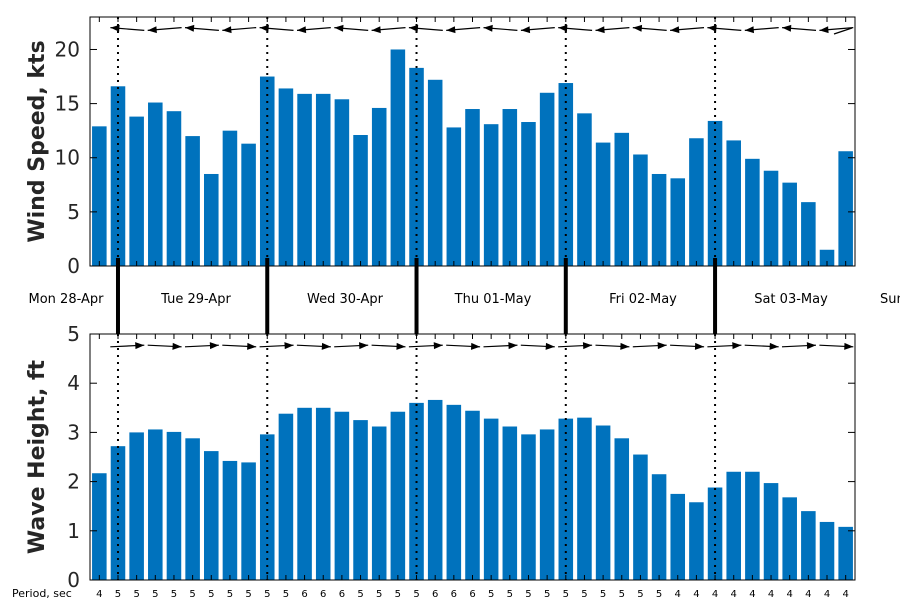  I want to click on y-tick-label: 5, so click(73, 334).